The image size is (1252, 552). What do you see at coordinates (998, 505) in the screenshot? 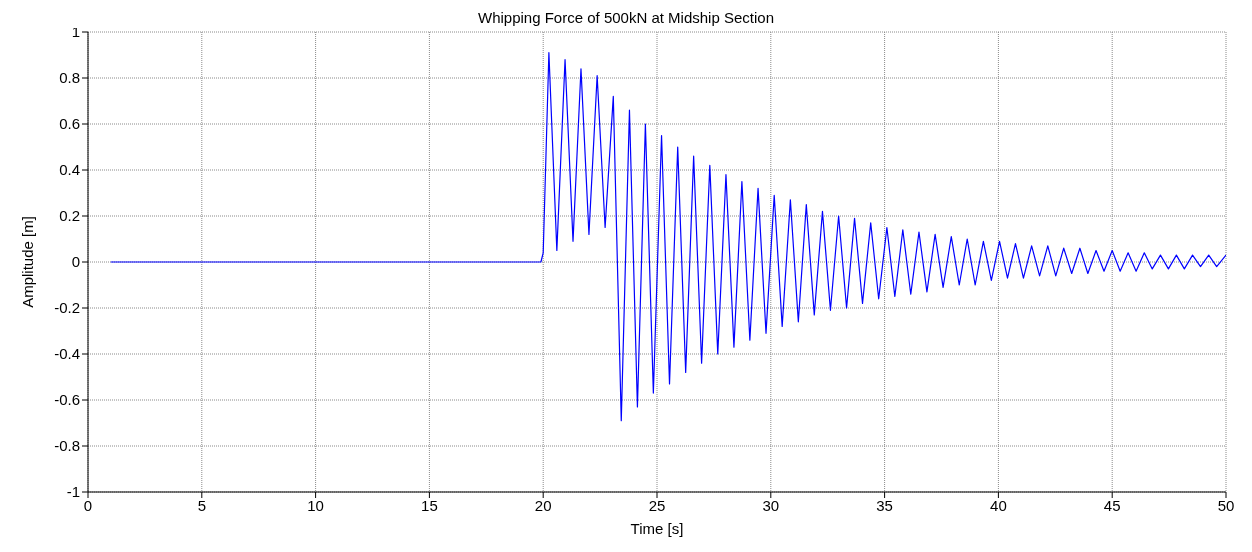
I see `x-tick-label: 40` at bounding box center [998, 505].